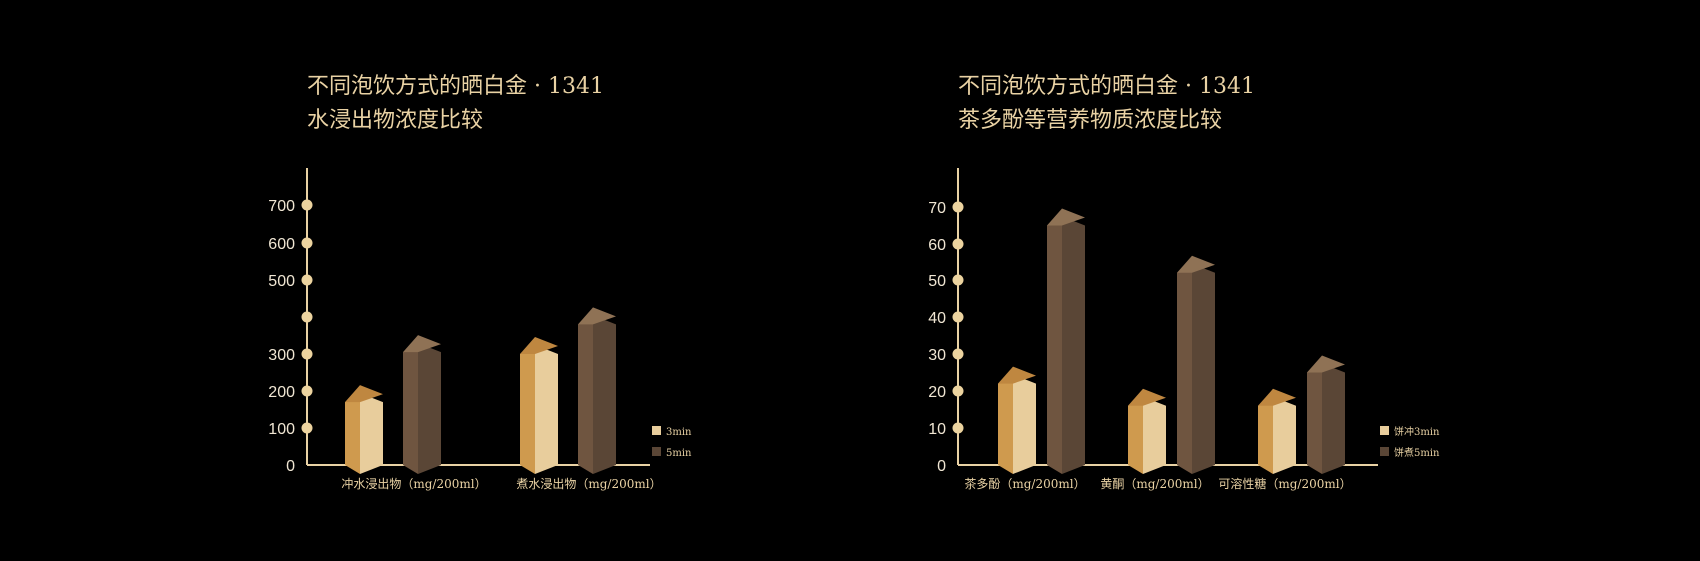  What do you see at coordinates (1106, 86) in the screenshot?
I see `chart-title-2-line1: 不同泡饮方式的晒白金 · 1341` at bounding box center [1106, 86].